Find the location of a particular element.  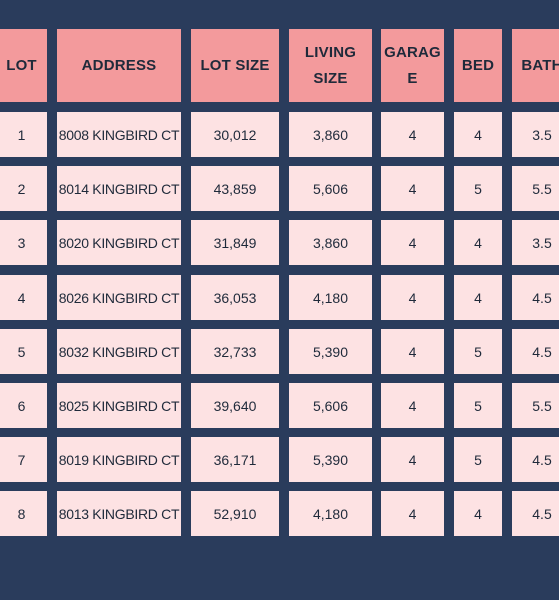

cell-address: 8008 KINGBIRD CT is located at coordinates (119, 134).